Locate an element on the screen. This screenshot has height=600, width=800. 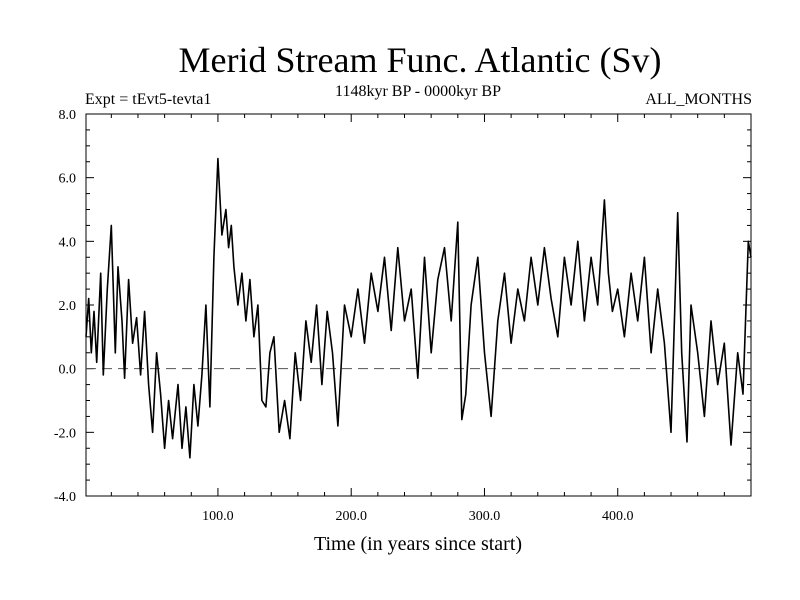
y-tick-label: 6.0 is located at coordinates (68, 179).